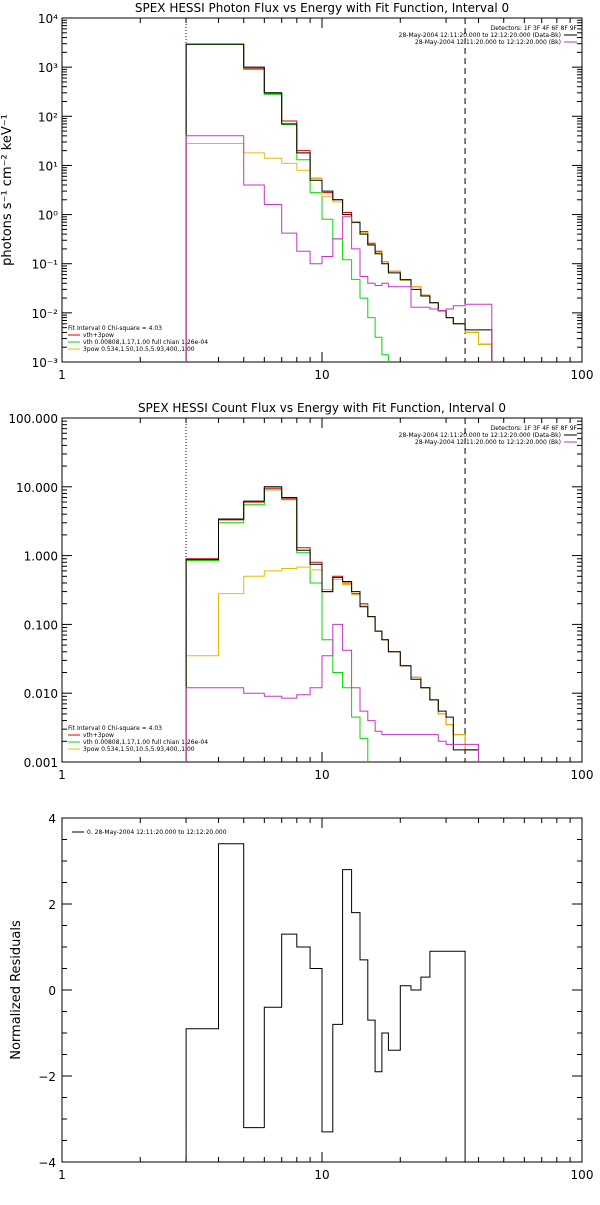  Describe the element at coordinates (534, 28) in the screenshot. I see `photon-header-line: Detectors: 1F 3F 4F 6F 8F 9F` at that location.